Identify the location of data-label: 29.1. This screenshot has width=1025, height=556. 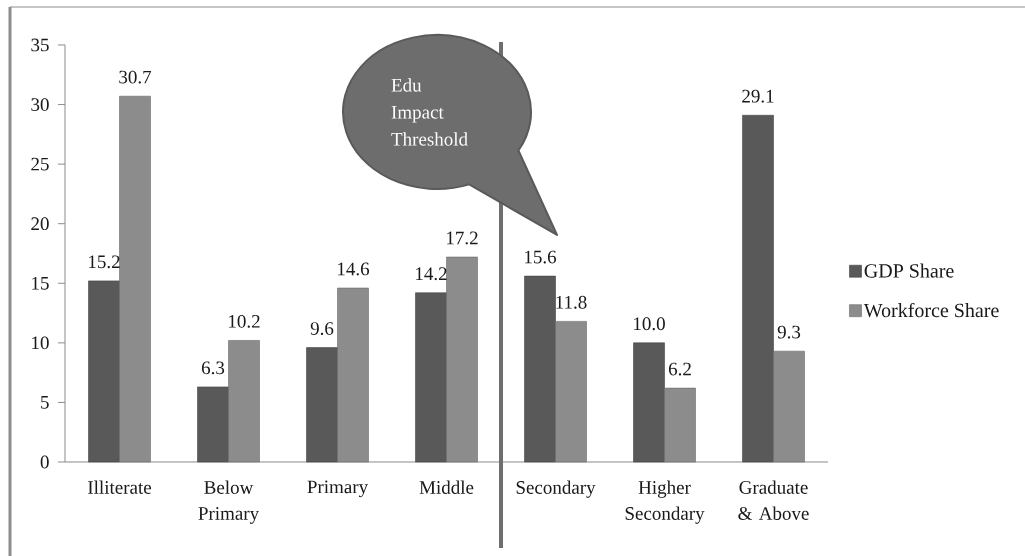
(758, 96).